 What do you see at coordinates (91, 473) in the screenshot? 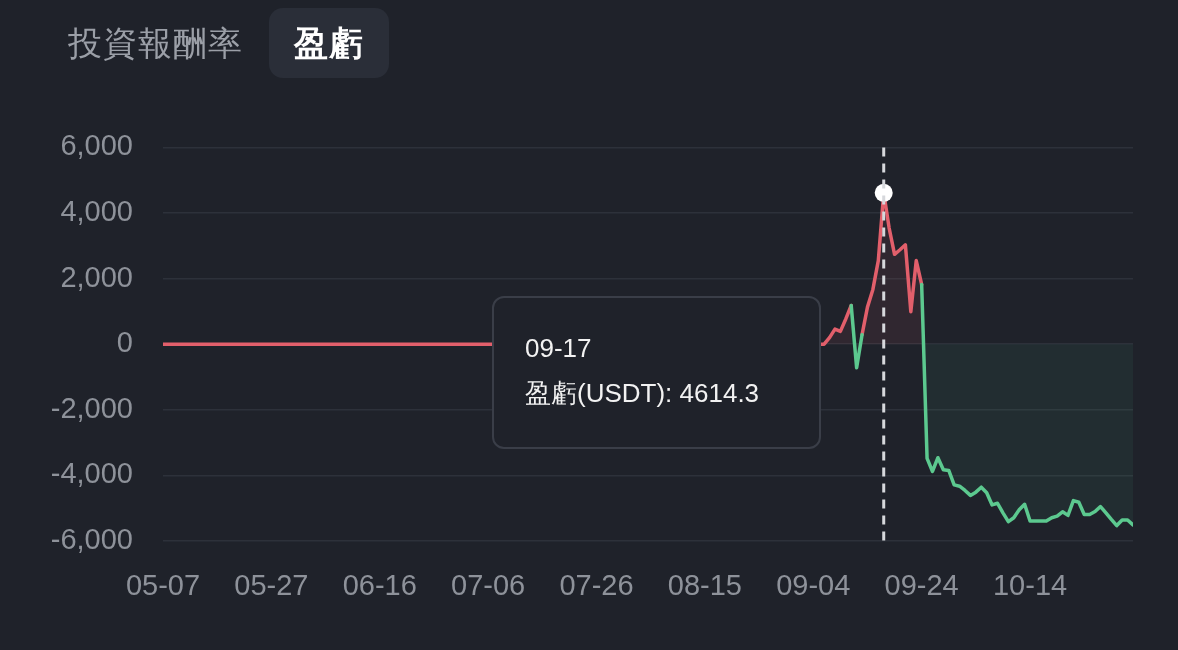
I see `y-tick-label: -4,000` at bounding box center [91, 473].